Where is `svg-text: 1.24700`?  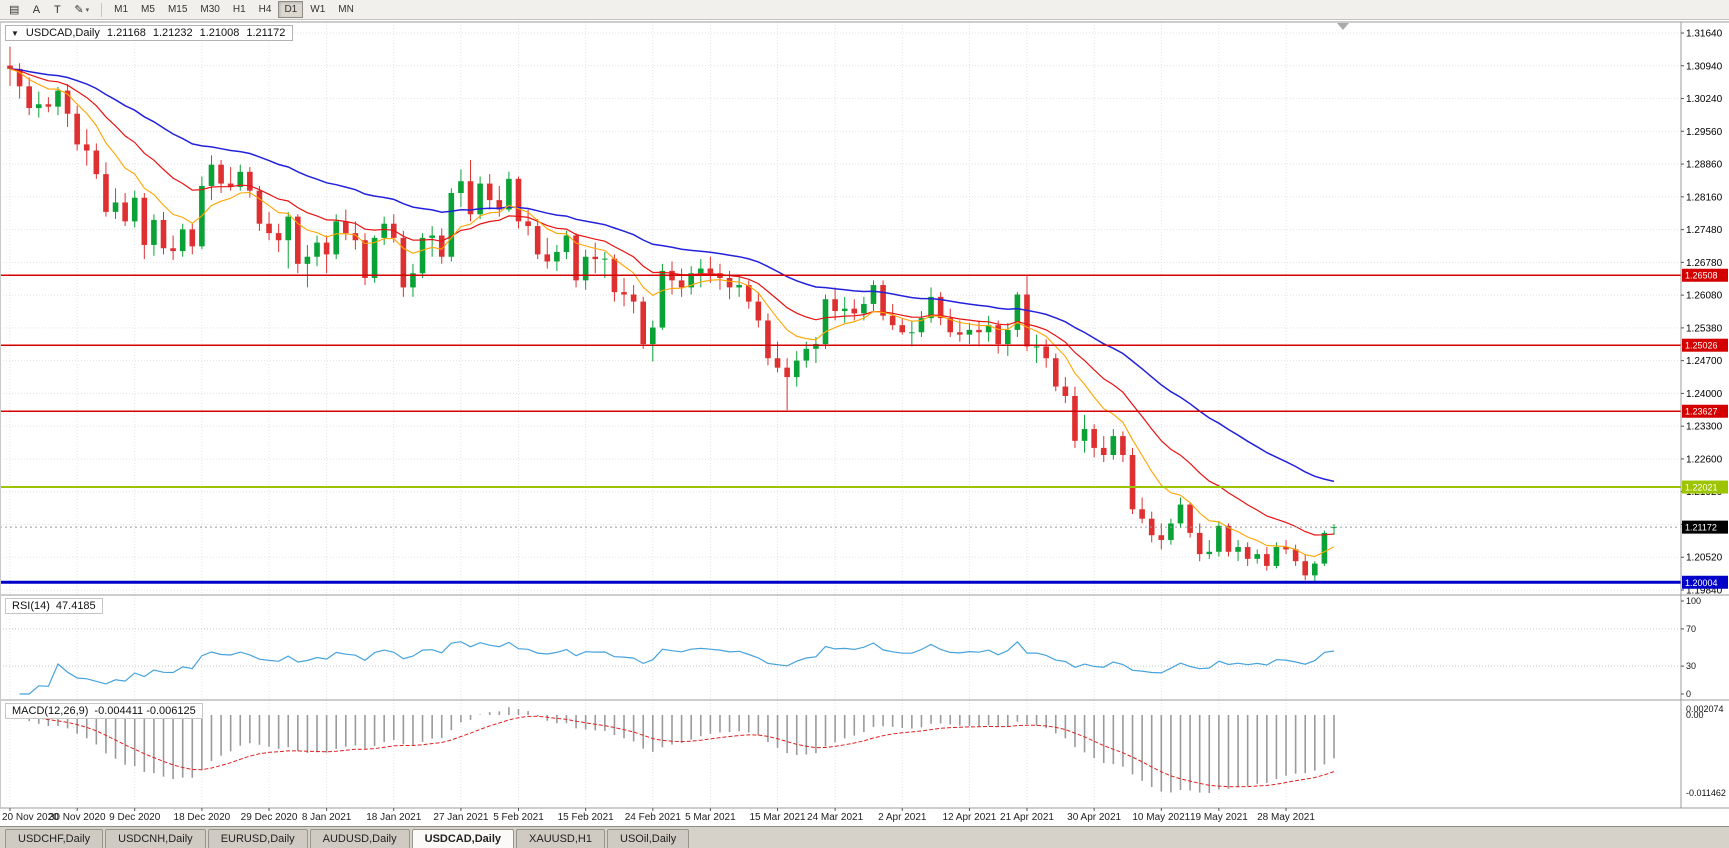
svg-text: 1.24700 is located at coordinates (1704, 361).